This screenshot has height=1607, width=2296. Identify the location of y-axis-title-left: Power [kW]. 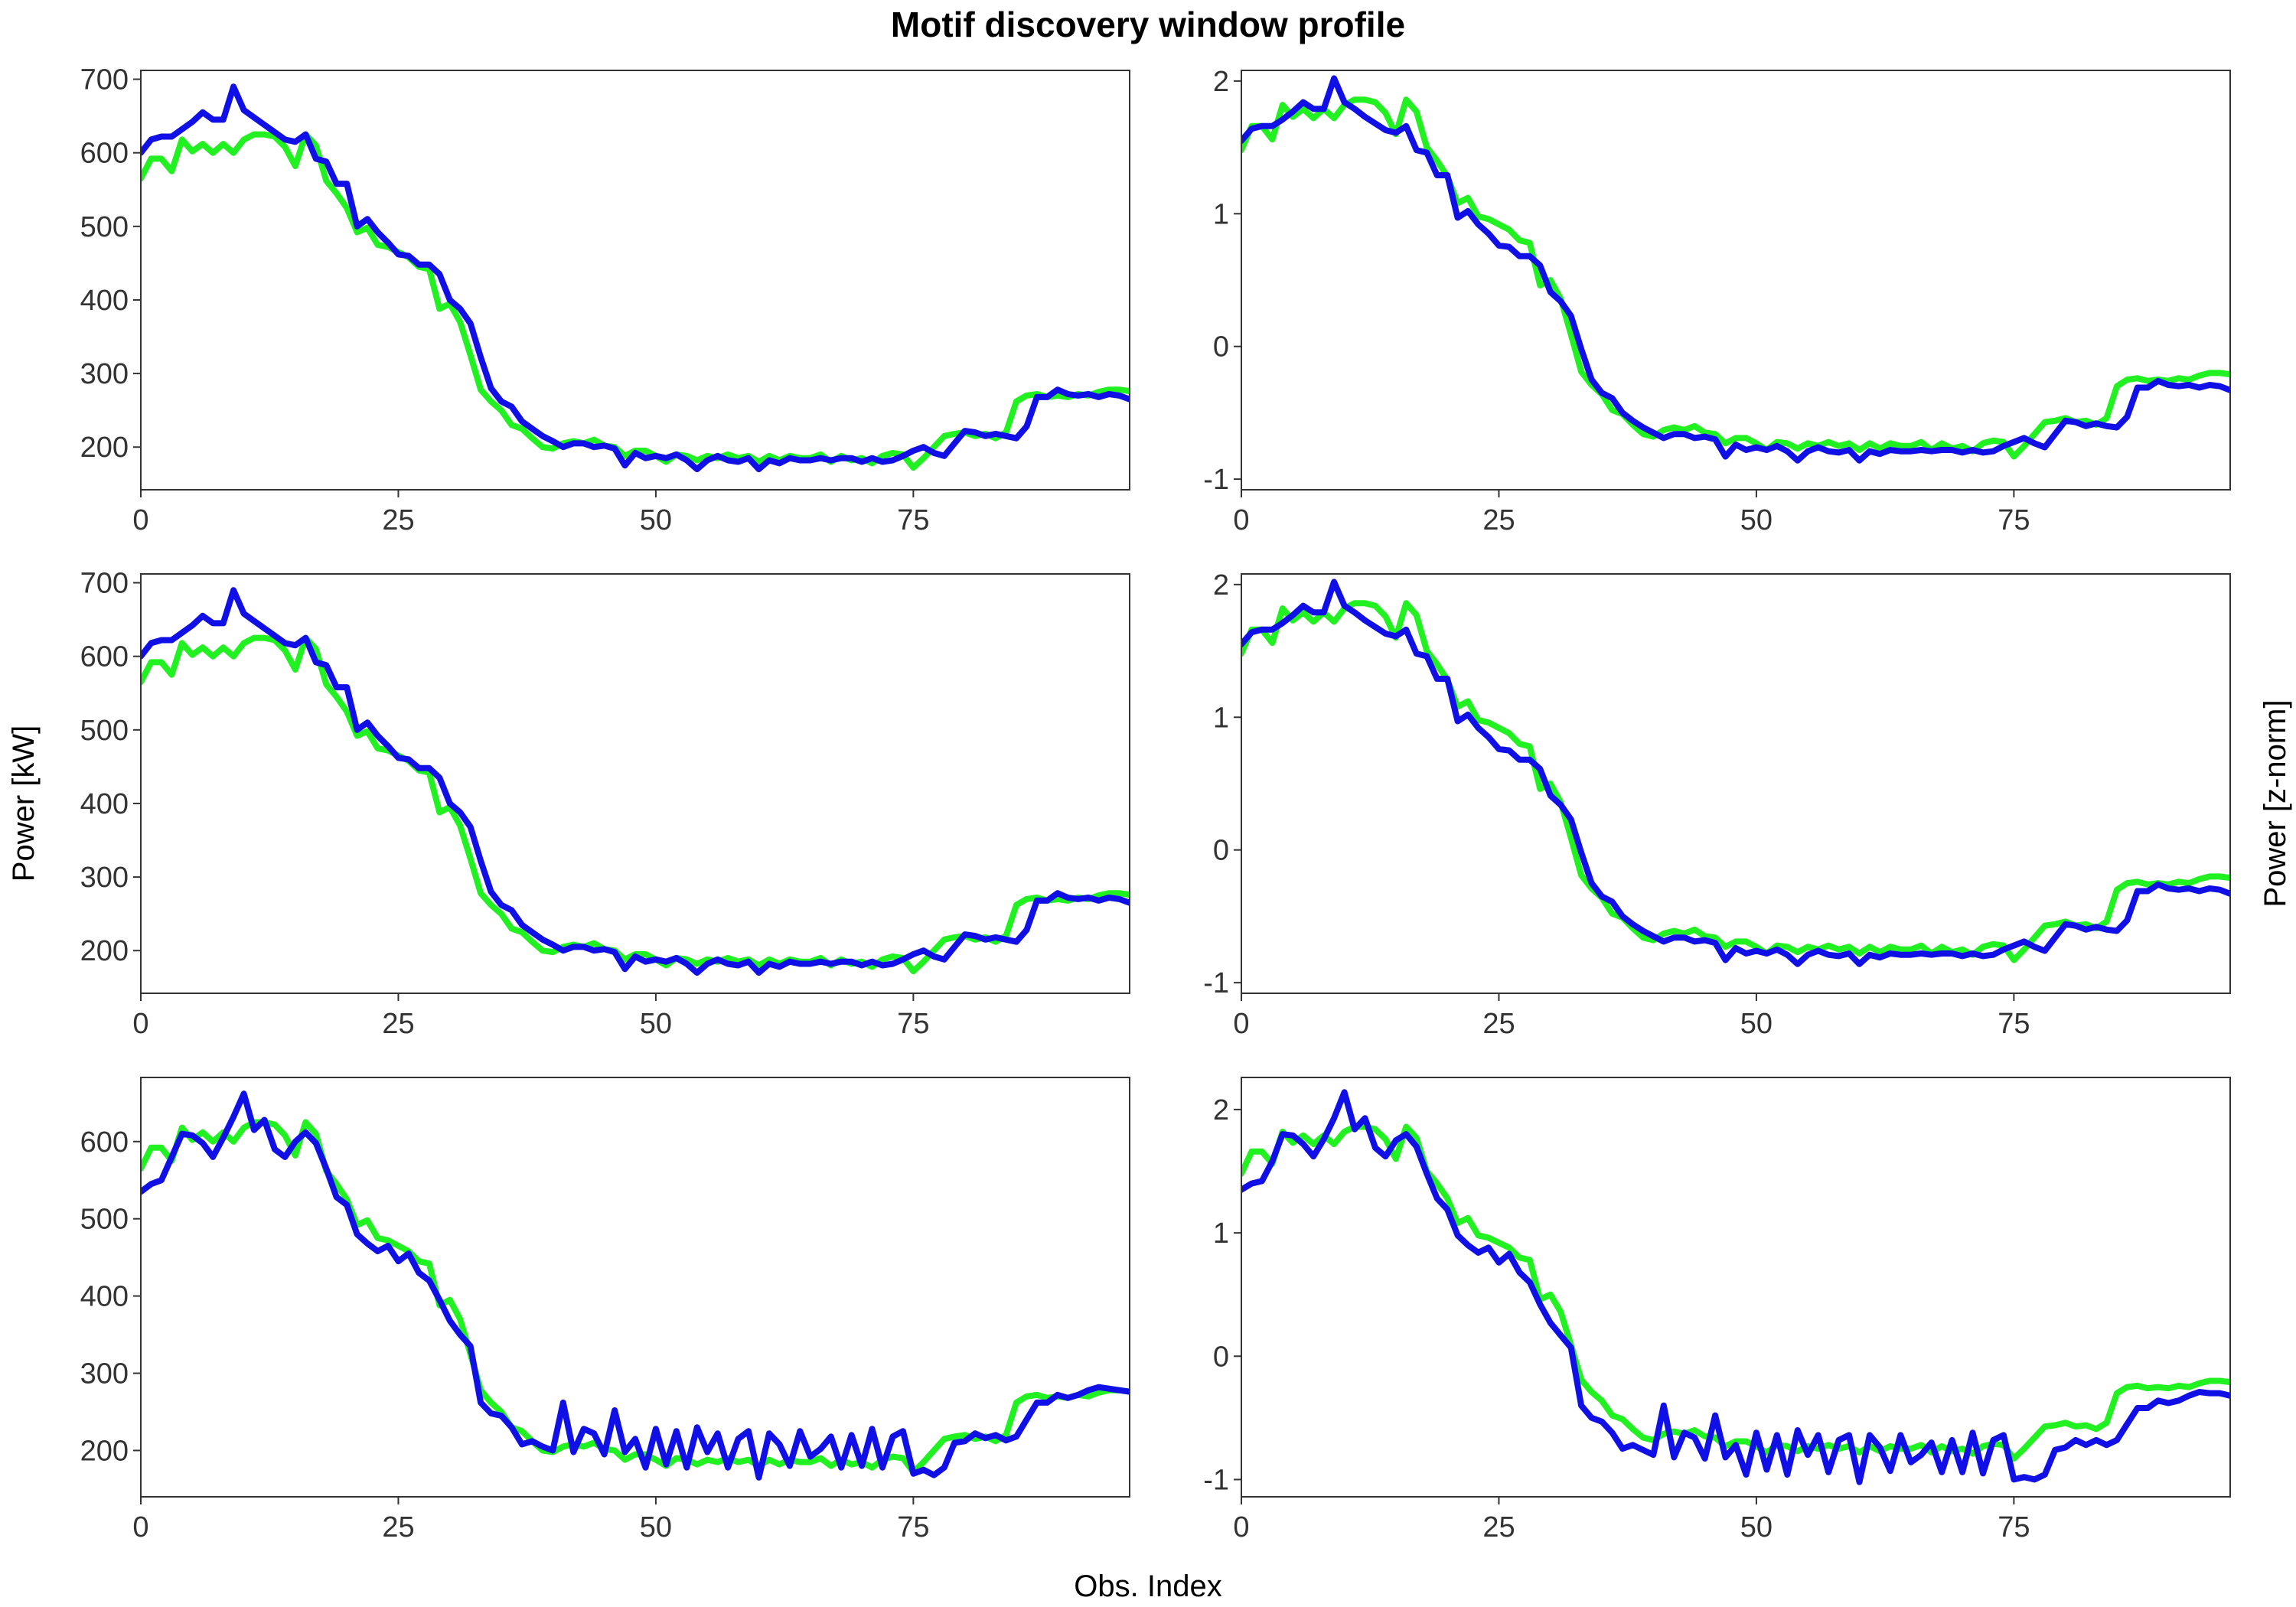
(24, 803).